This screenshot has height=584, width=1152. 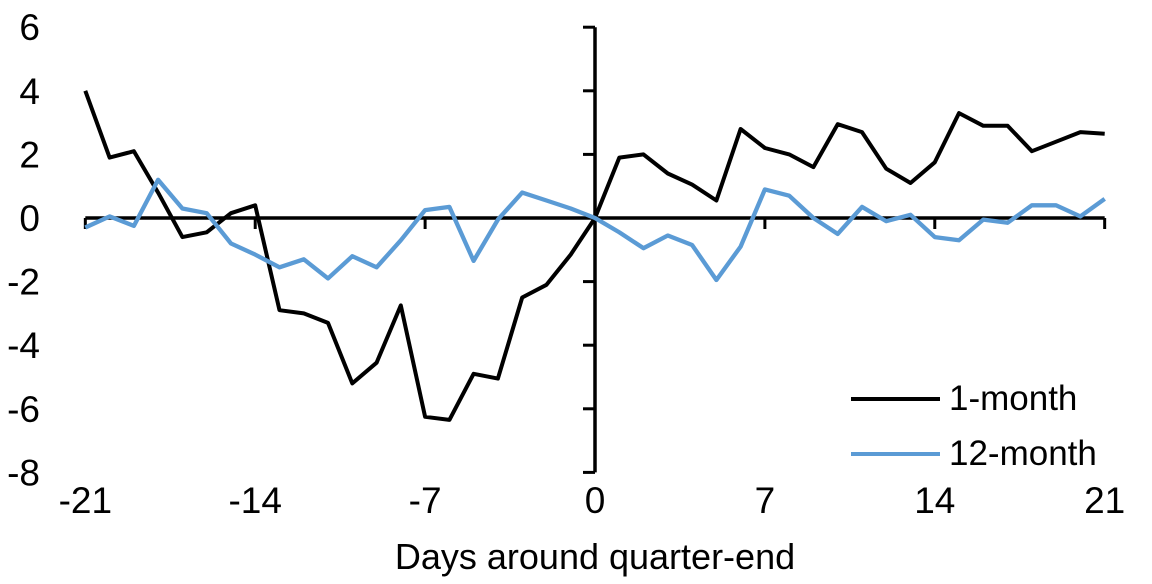 What do you see at coordinates (85, 500) in the screenshot?
I see `x-tick-label: -21` at bounding box center [85, 500].